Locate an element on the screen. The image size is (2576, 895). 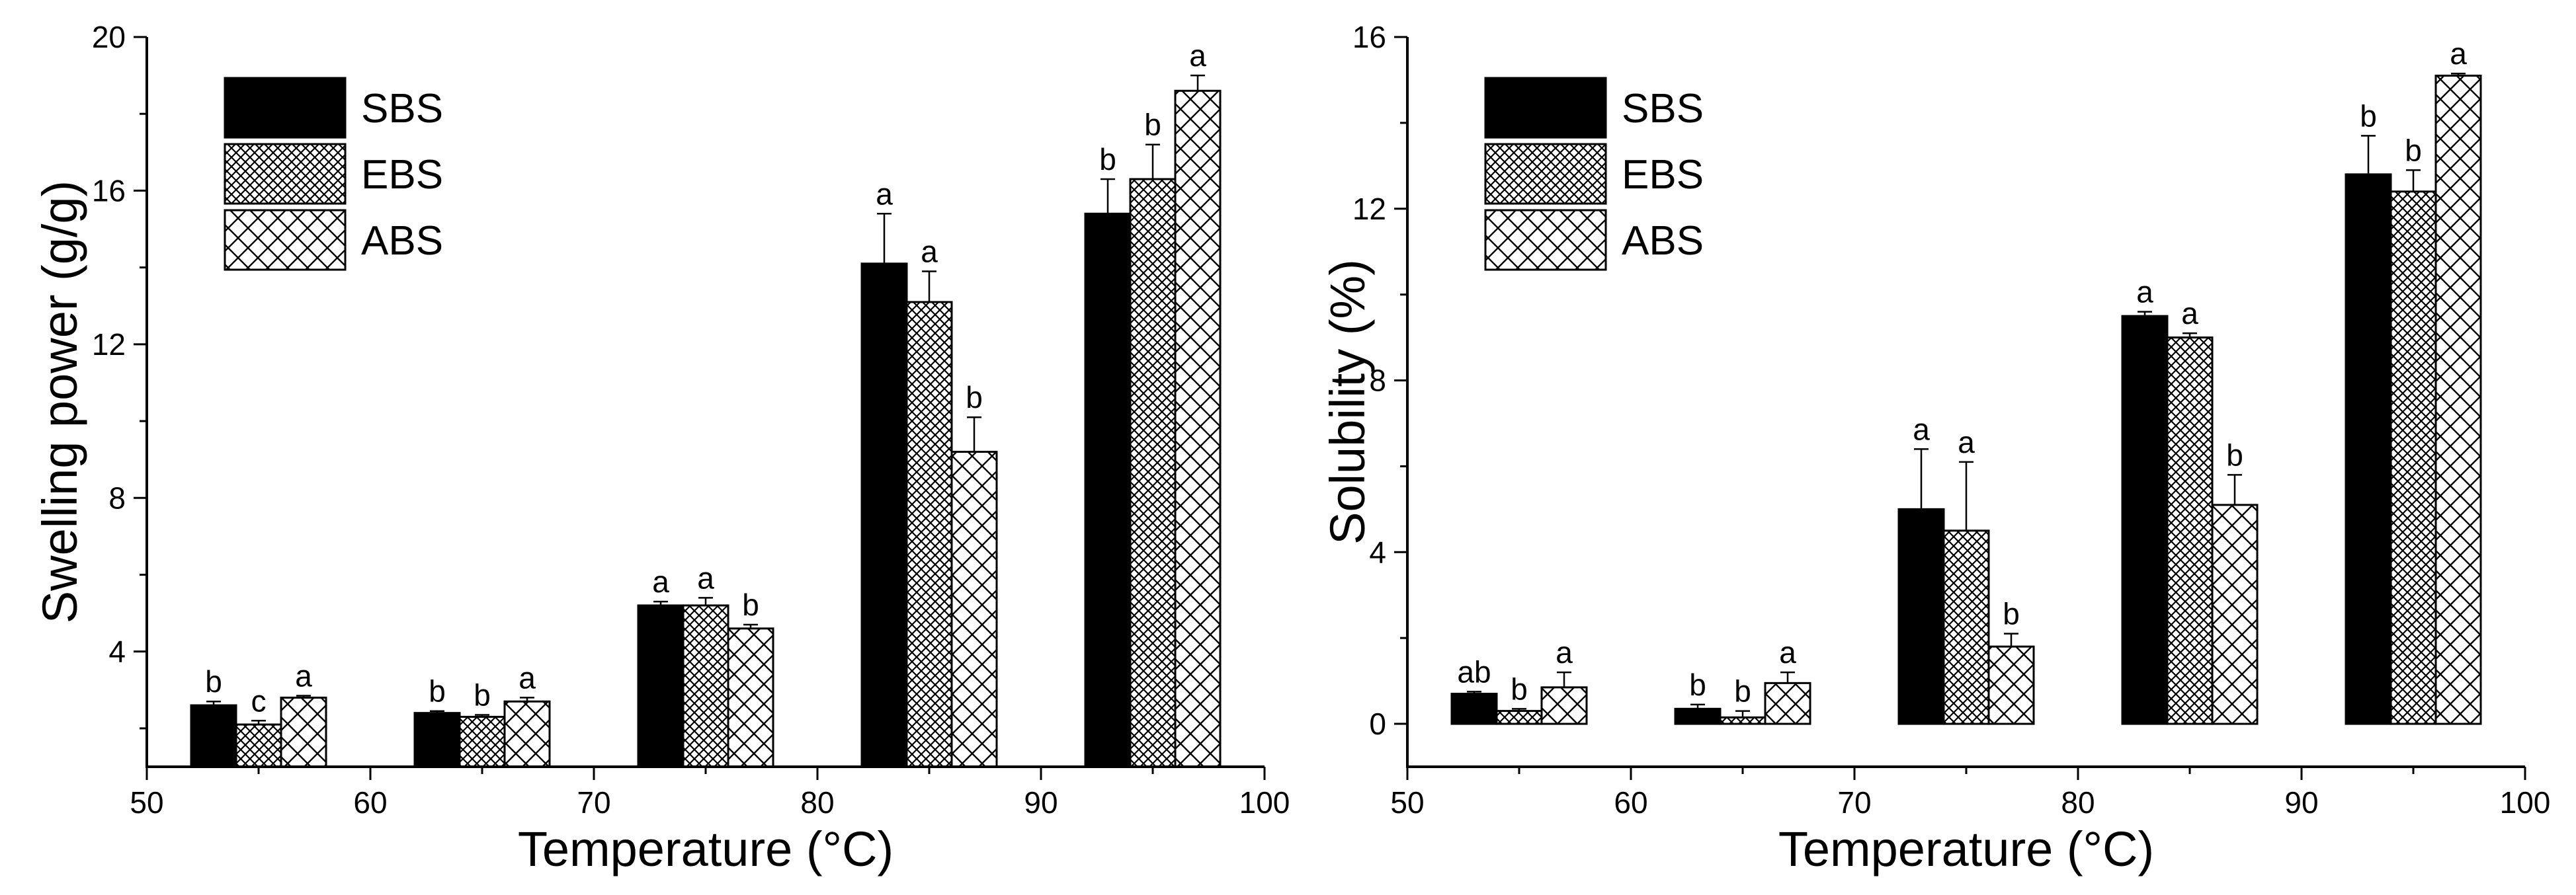
swelling-legend-label-ebs: EBS is located at coordinates (402, 175).